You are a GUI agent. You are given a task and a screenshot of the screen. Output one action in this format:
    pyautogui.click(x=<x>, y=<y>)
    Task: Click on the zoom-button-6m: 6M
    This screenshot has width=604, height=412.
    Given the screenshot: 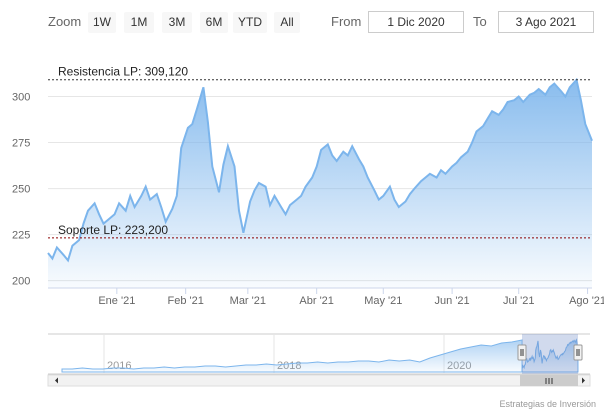 What is the action you would take?
    pyautogui.click(x=214, y=22)
    